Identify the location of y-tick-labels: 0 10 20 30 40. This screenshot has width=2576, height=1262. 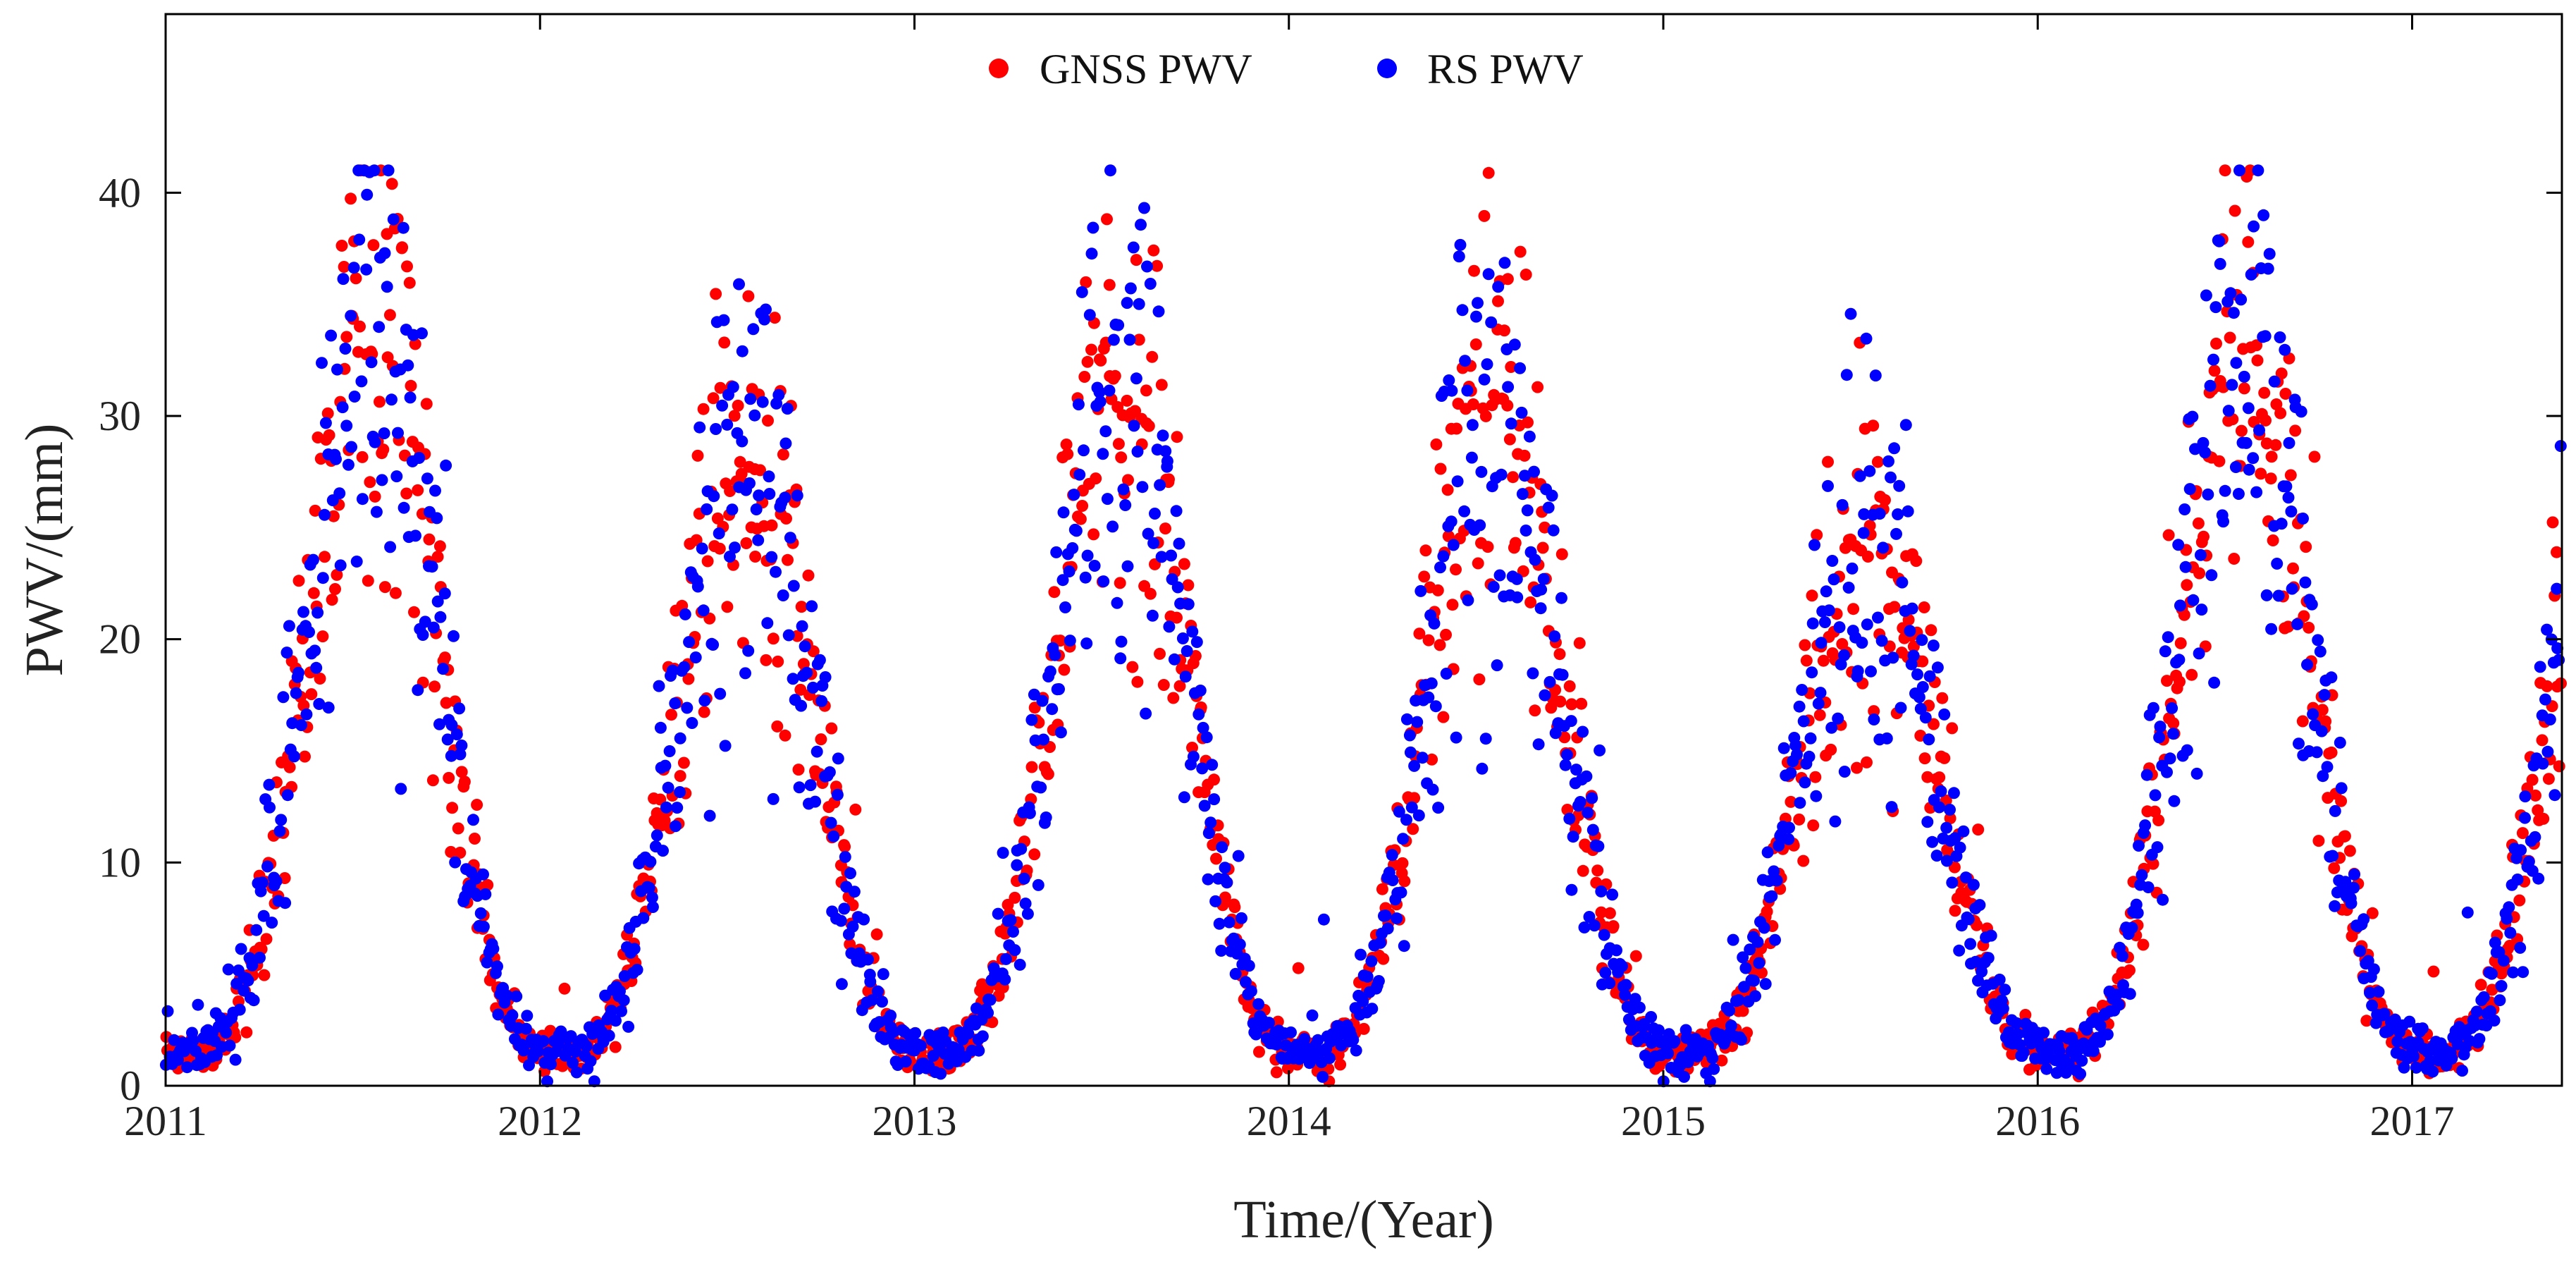
(120, 639).